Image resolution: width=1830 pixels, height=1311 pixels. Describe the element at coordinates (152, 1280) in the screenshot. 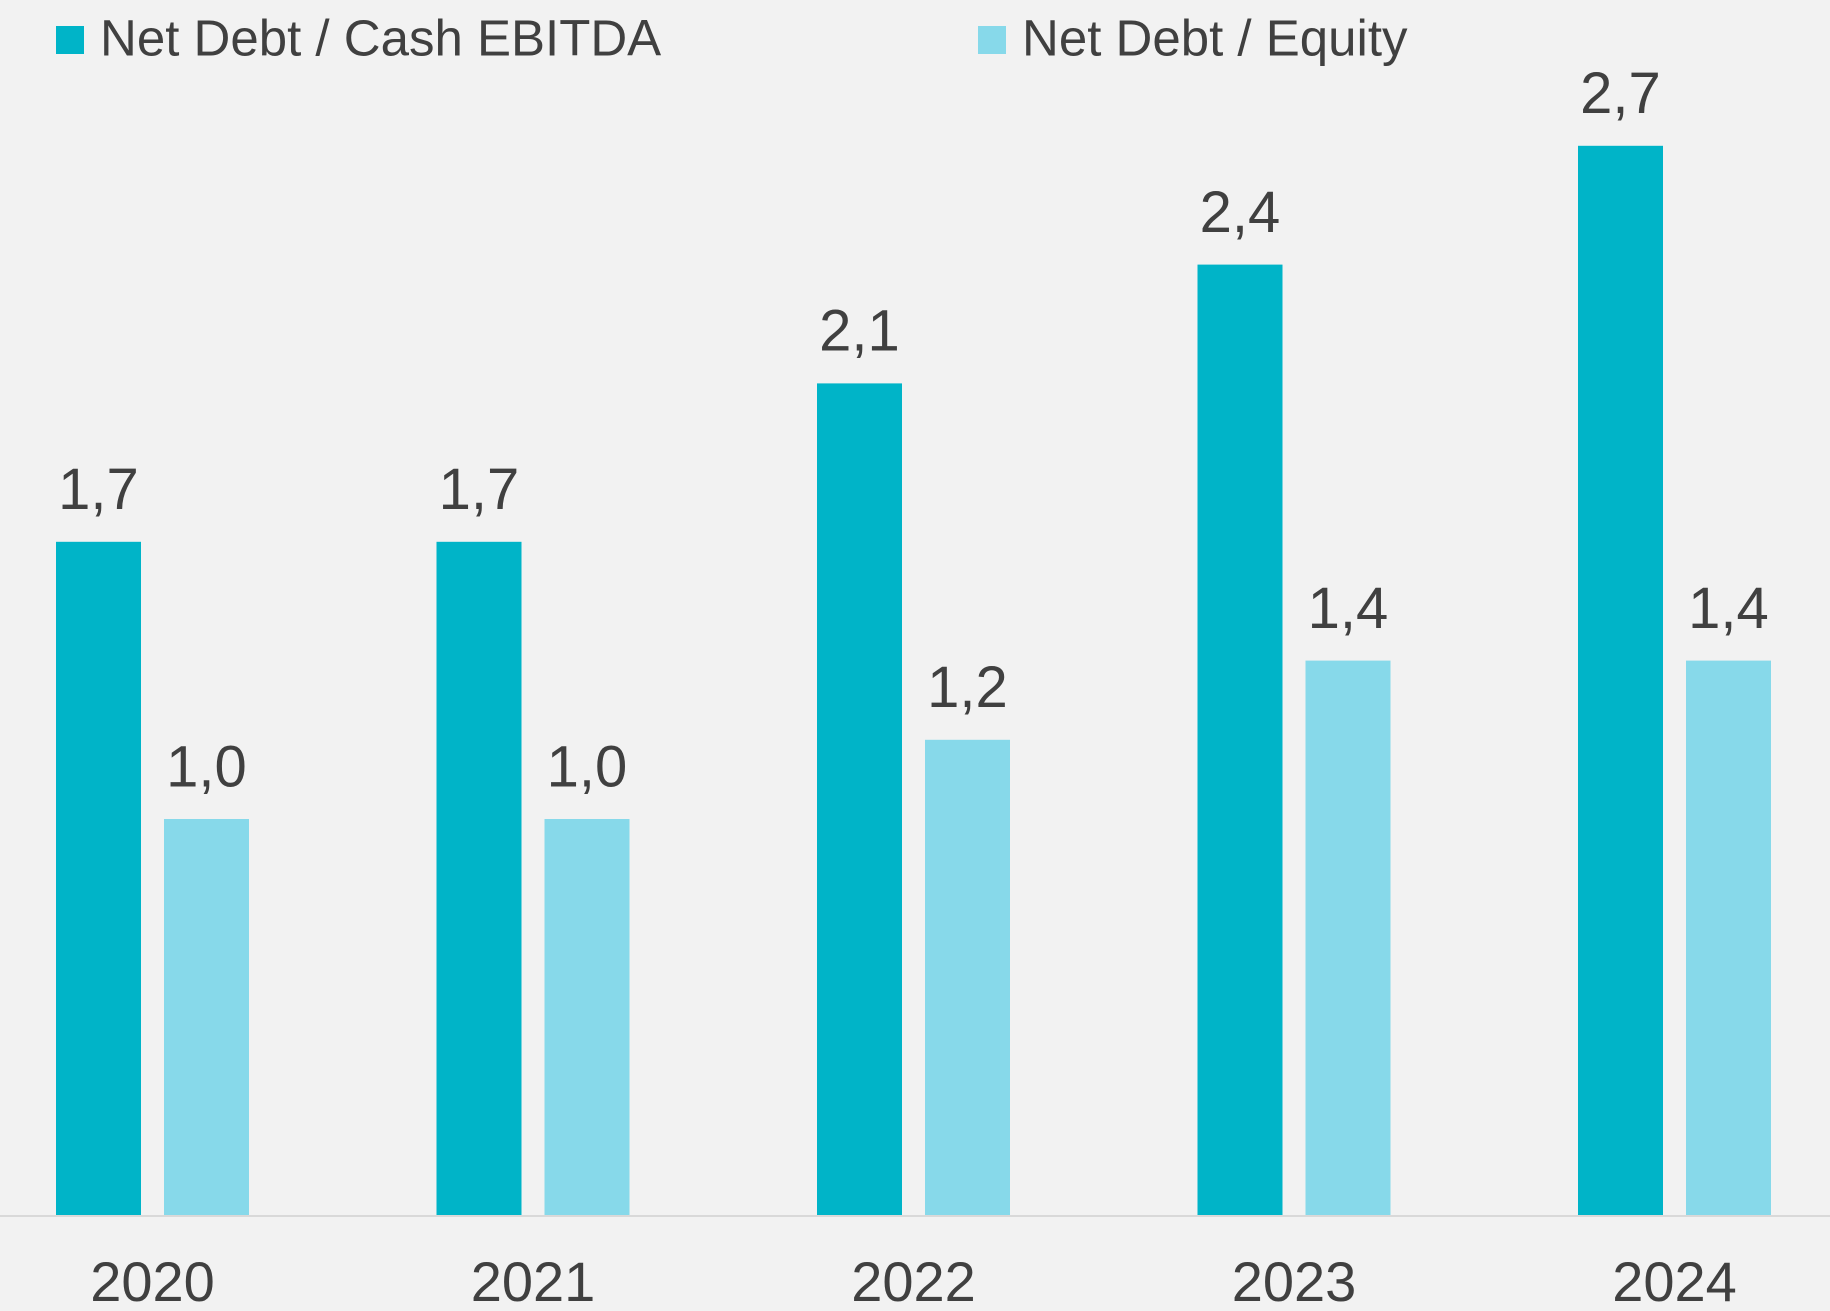

I see `x-tick-label: 2020` at that location.